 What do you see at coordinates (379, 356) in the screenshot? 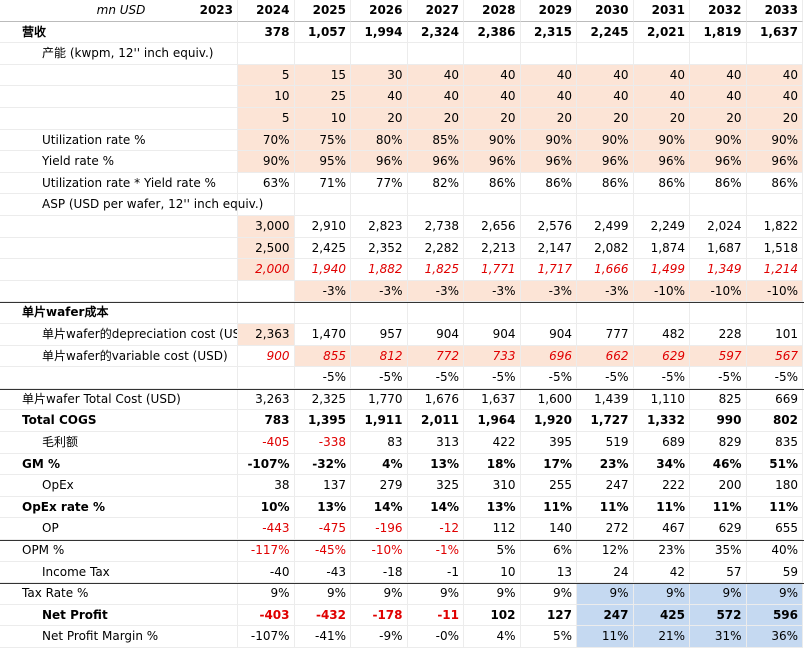
I see `cell: 812` at bounding box center [379, 356].